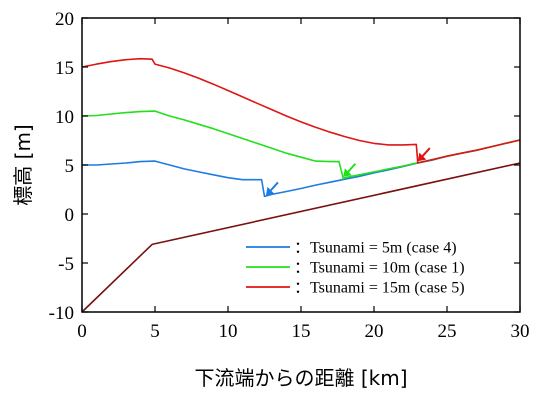  I want to click on arrow-annotations, so click(348, 171).